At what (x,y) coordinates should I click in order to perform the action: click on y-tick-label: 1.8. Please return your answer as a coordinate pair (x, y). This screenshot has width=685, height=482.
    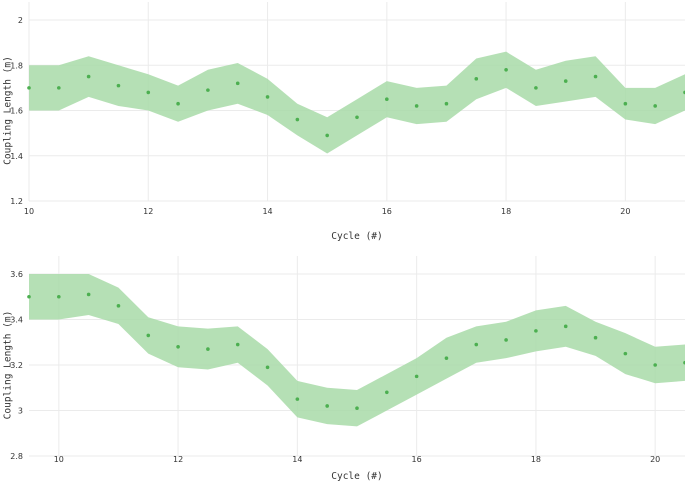
    Looking at the image, I should click on (16, 65).